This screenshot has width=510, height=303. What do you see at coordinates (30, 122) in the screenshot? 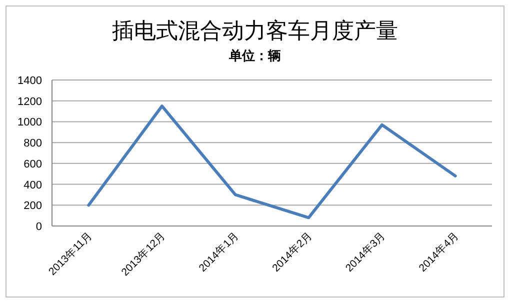
I see `y-tick-label: 1000` at bounding box center [30, 122].